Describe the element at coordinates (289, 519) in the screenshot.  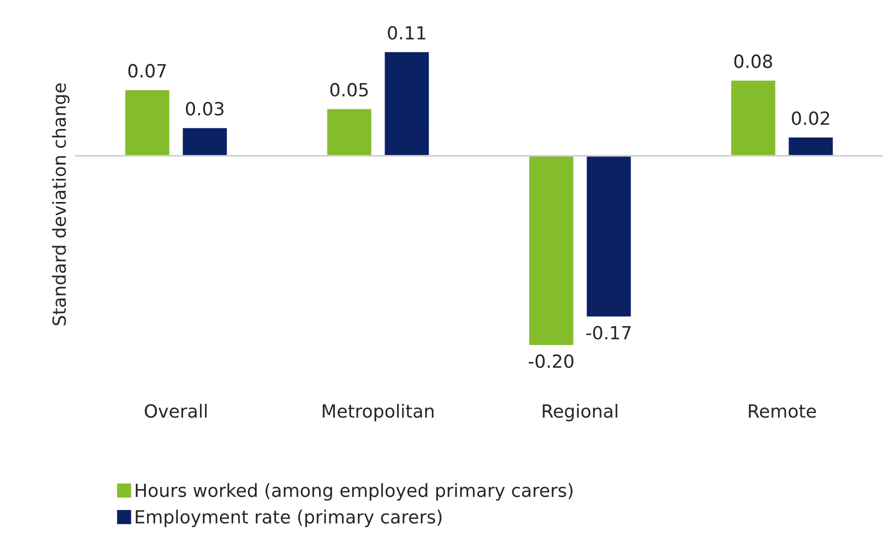
I see `legend-label: Employment rate (primary carers)` at that location.